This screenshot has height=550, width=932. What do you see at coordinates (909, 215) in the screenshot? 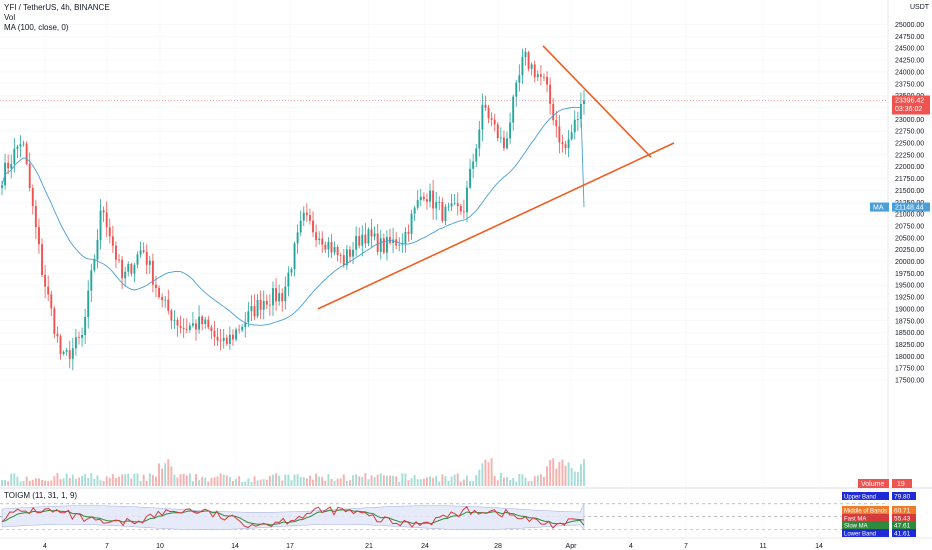
I see `price-tick-label: 21000.00` at bounding box center [909, 215].